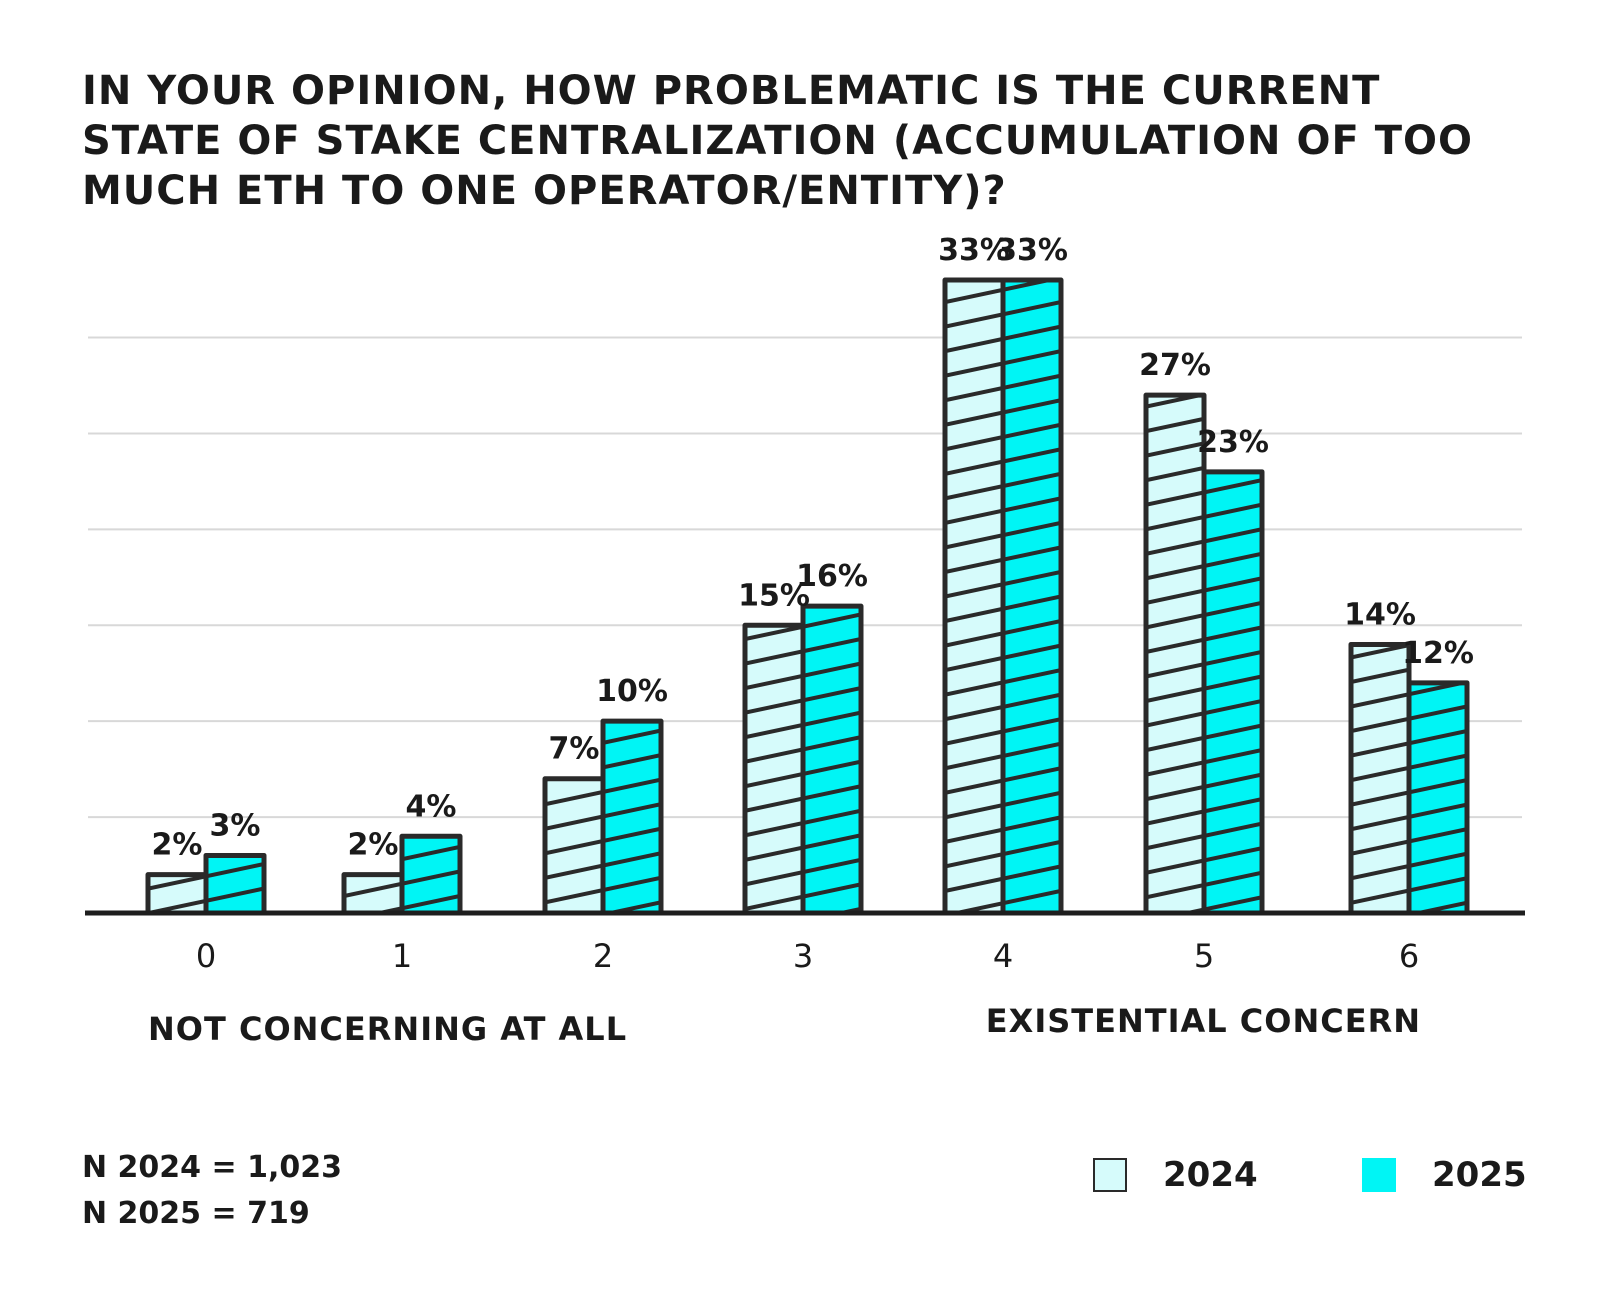  Describe the element at coordinates (212, 1167) in the screenshot. I see `sample-size-2024: N 2024 = 1,023` at that location.